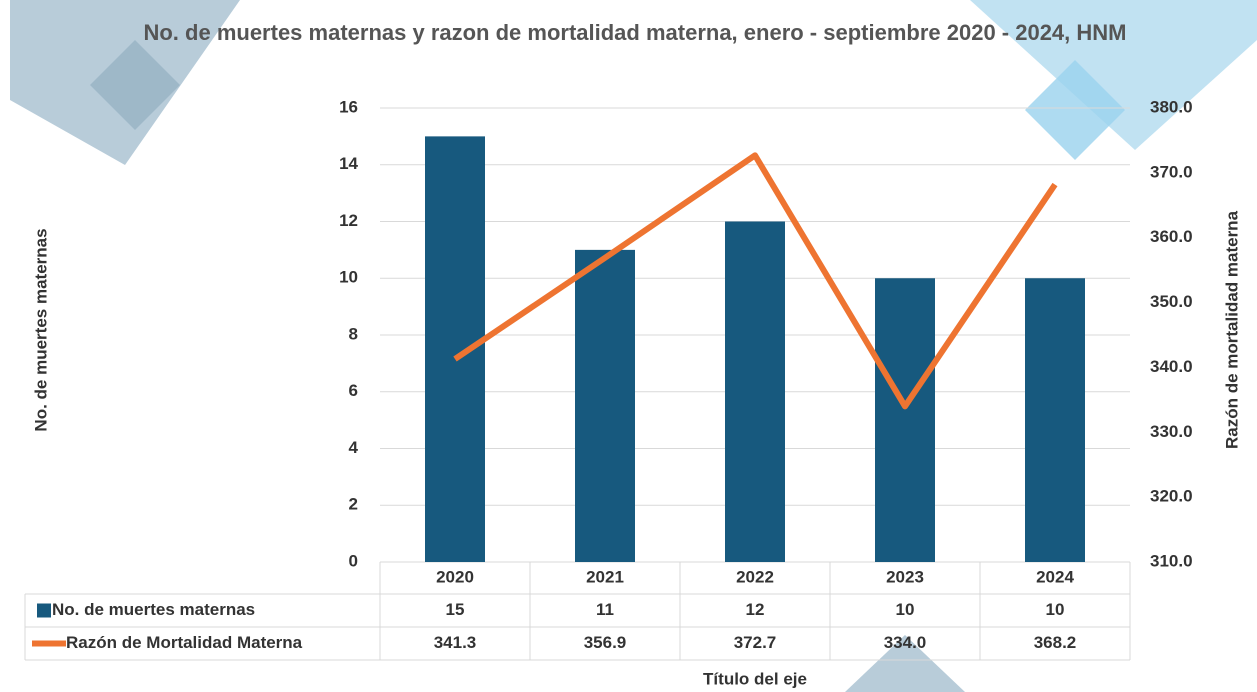 This screenshot has width=1257, height=692. I want to click on y-tick-label: 0, so click(353, 560).